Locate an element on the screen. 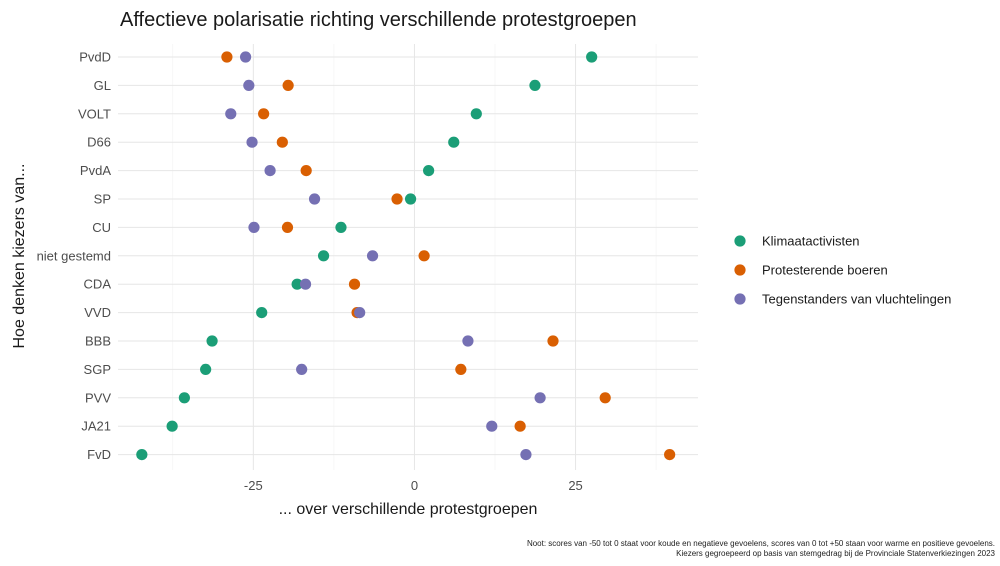  y-tick-label: CDA is located at coordinates (98, 284).